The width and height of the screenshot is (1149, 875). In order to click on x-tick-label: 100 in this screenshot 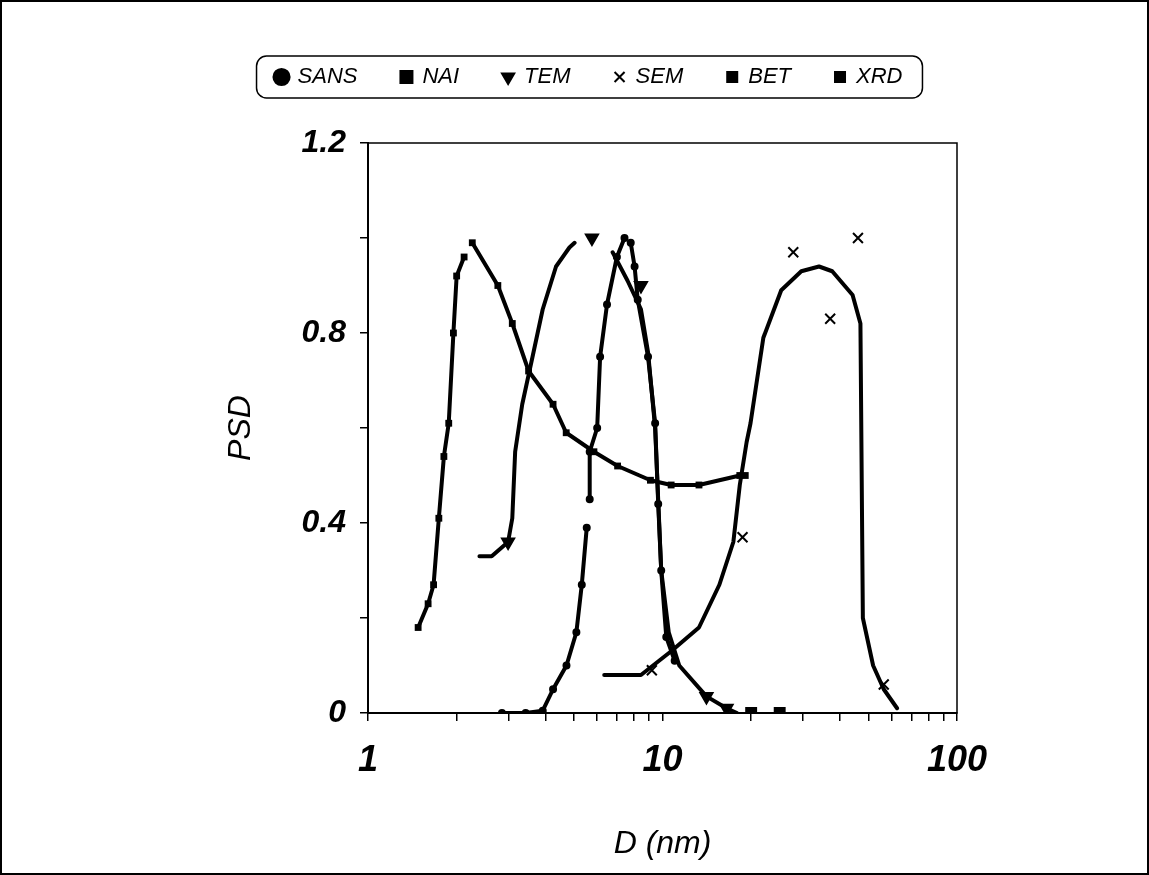, I will do `click(957, 758)`.